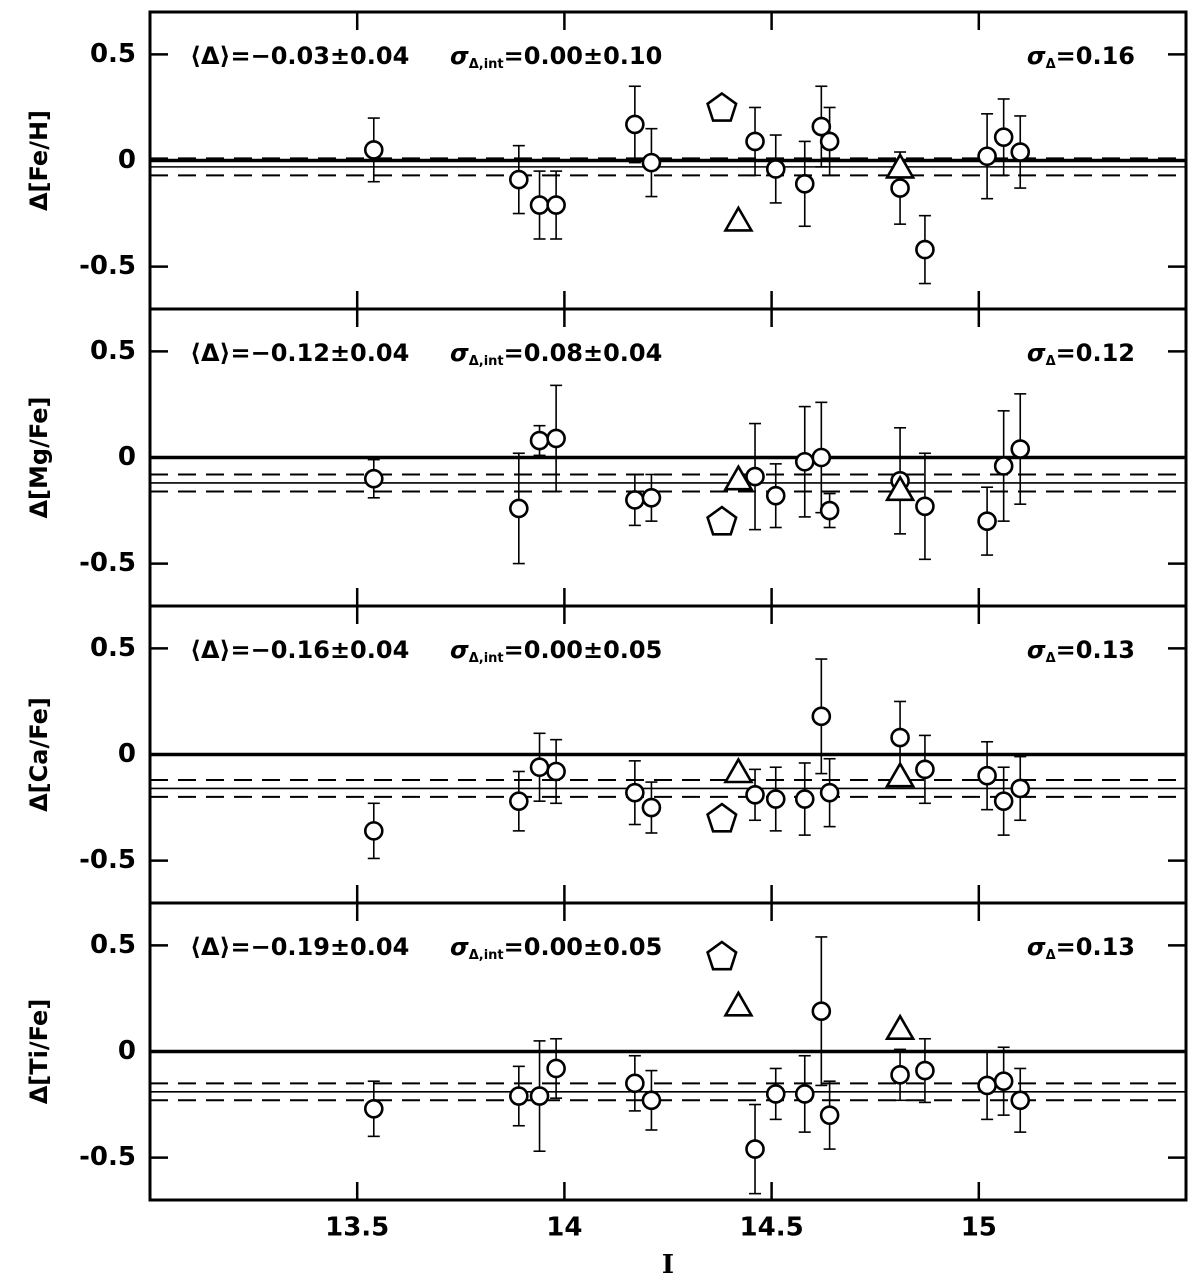 Image resolution: width=1200 pixels, height=1284 pixels. I want to click on annotation: σΔ,int=0.00±0.10, so click(556, 57).